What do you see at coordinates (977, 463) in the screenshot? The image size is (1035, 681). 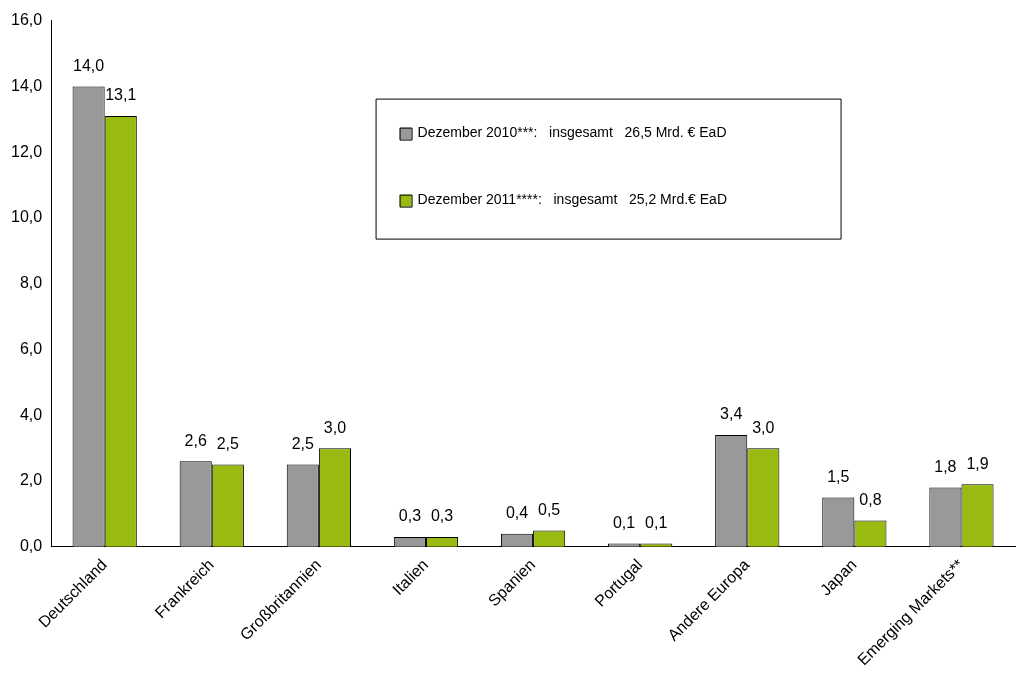 I see `data-label: 1,9` at bounding box center [977, 463].